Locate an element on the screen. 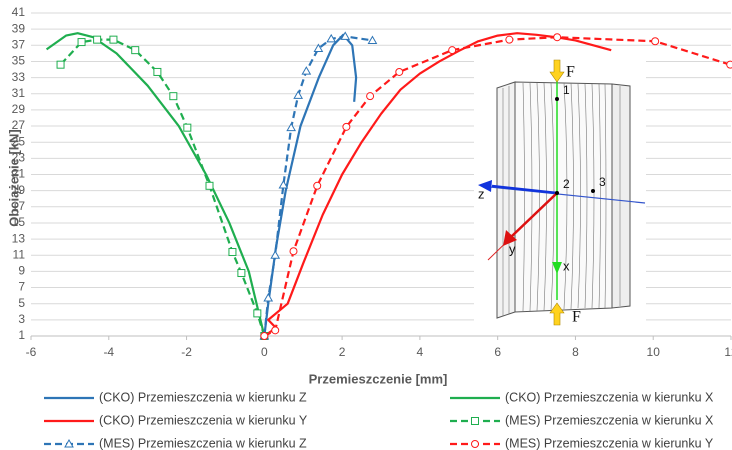  y-arrow is located at coordinates (534, 214).